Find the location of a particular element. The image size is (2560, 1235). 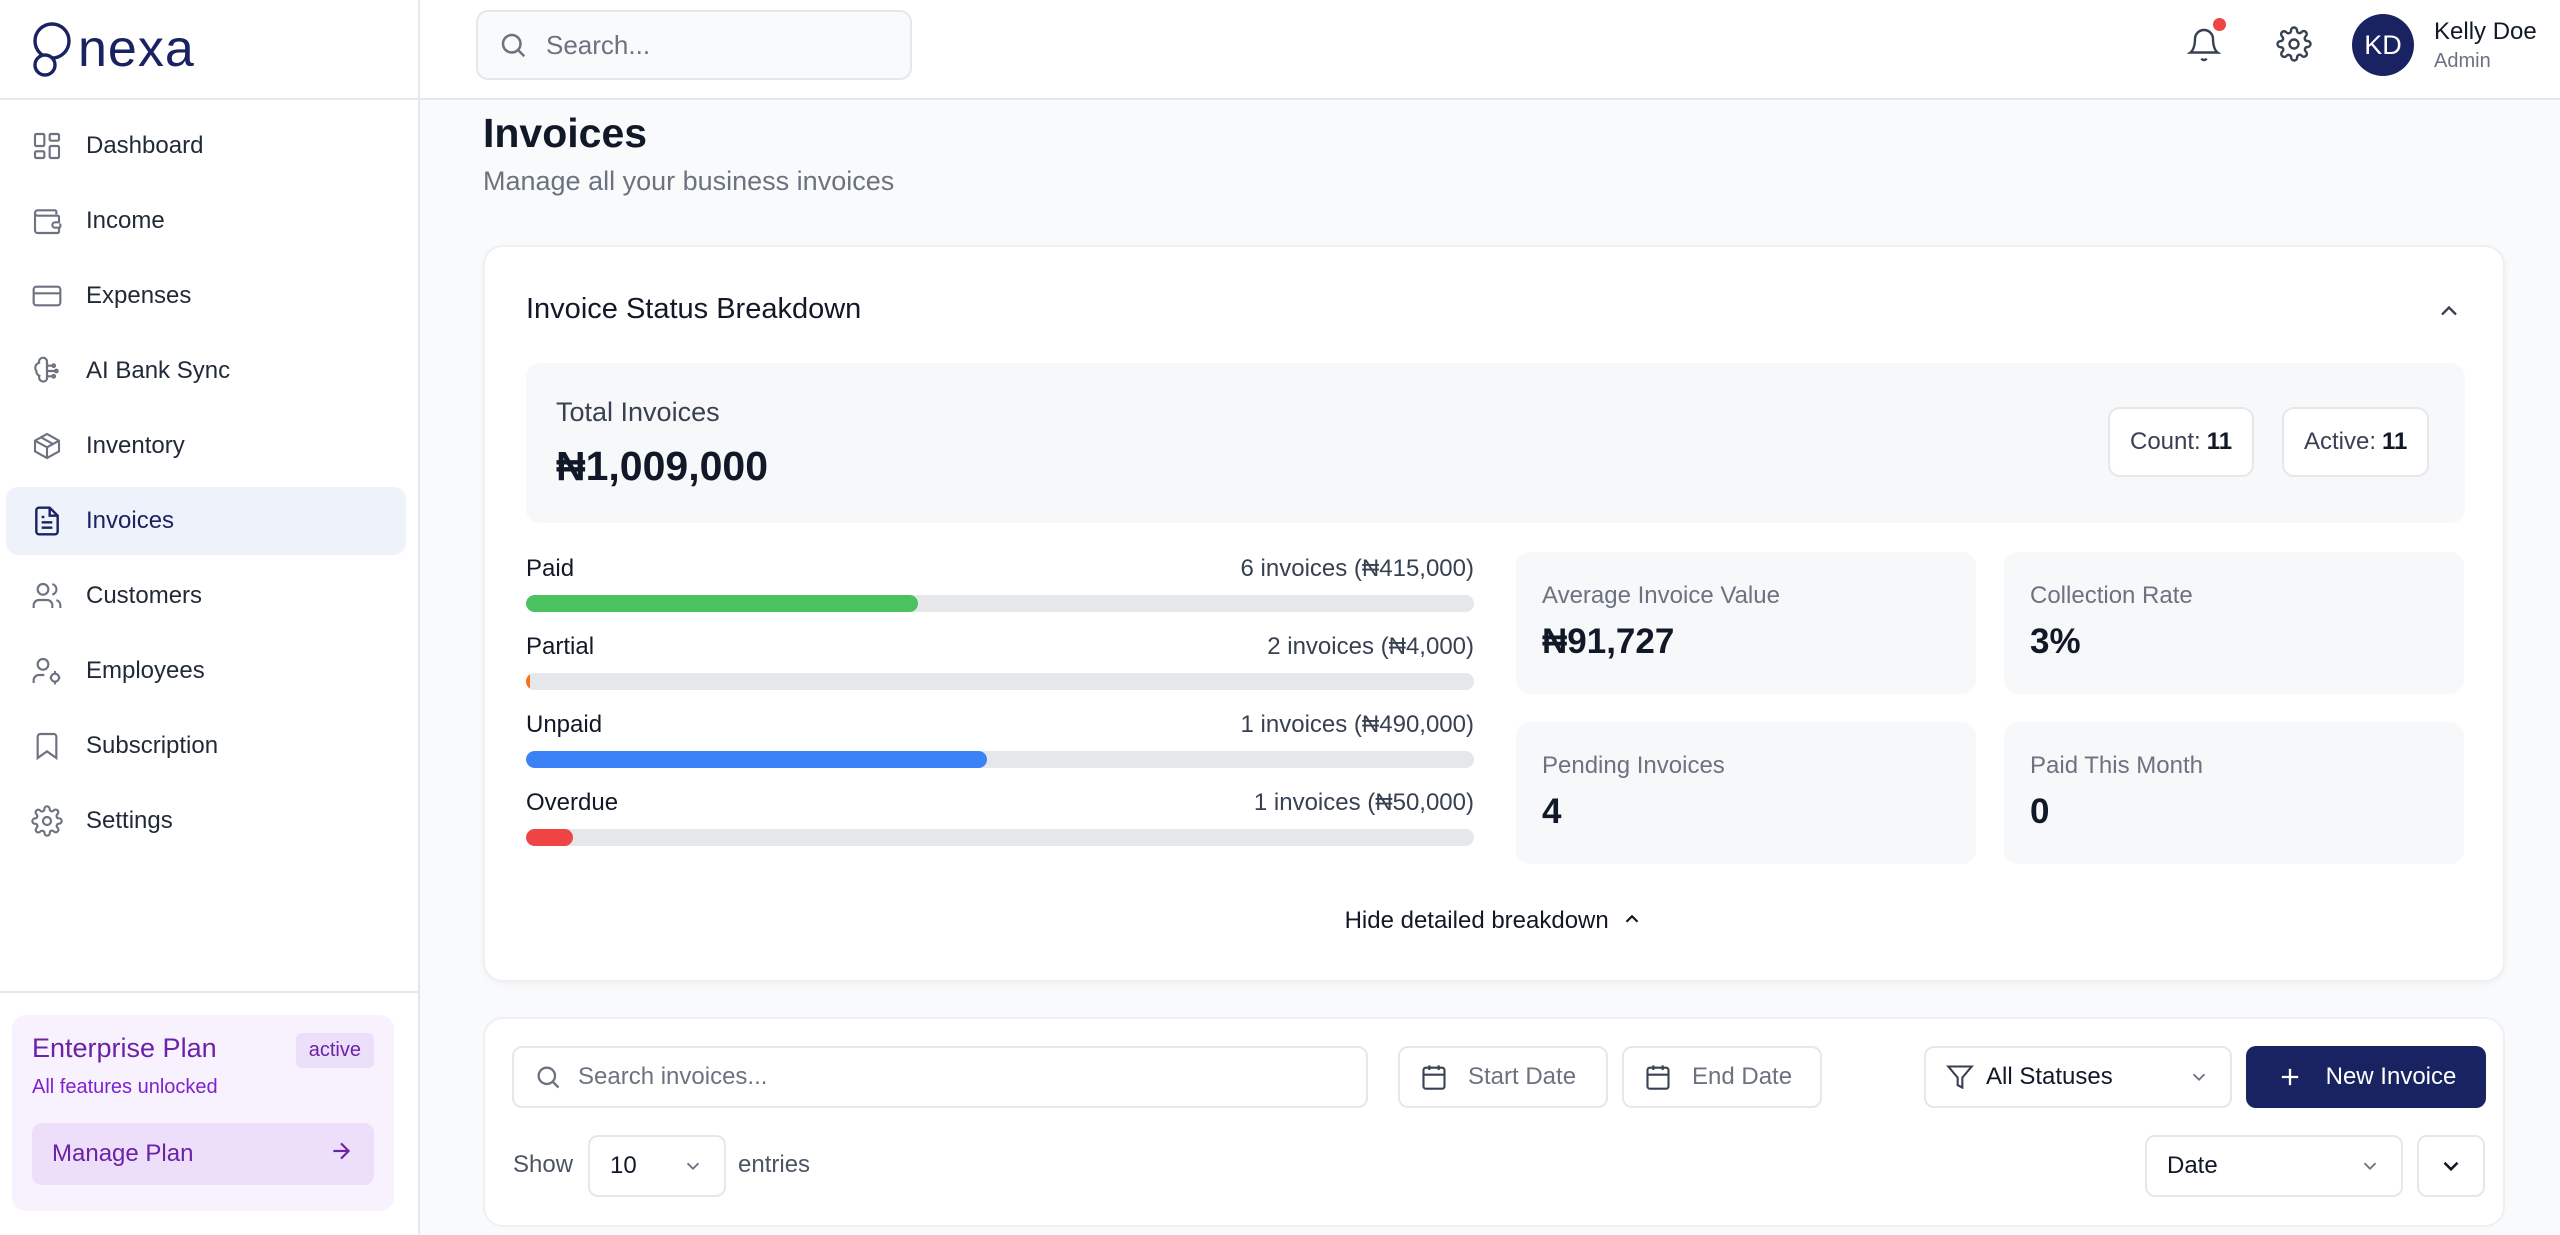

stat-value: 3% is located at coordinates (2055, 641).